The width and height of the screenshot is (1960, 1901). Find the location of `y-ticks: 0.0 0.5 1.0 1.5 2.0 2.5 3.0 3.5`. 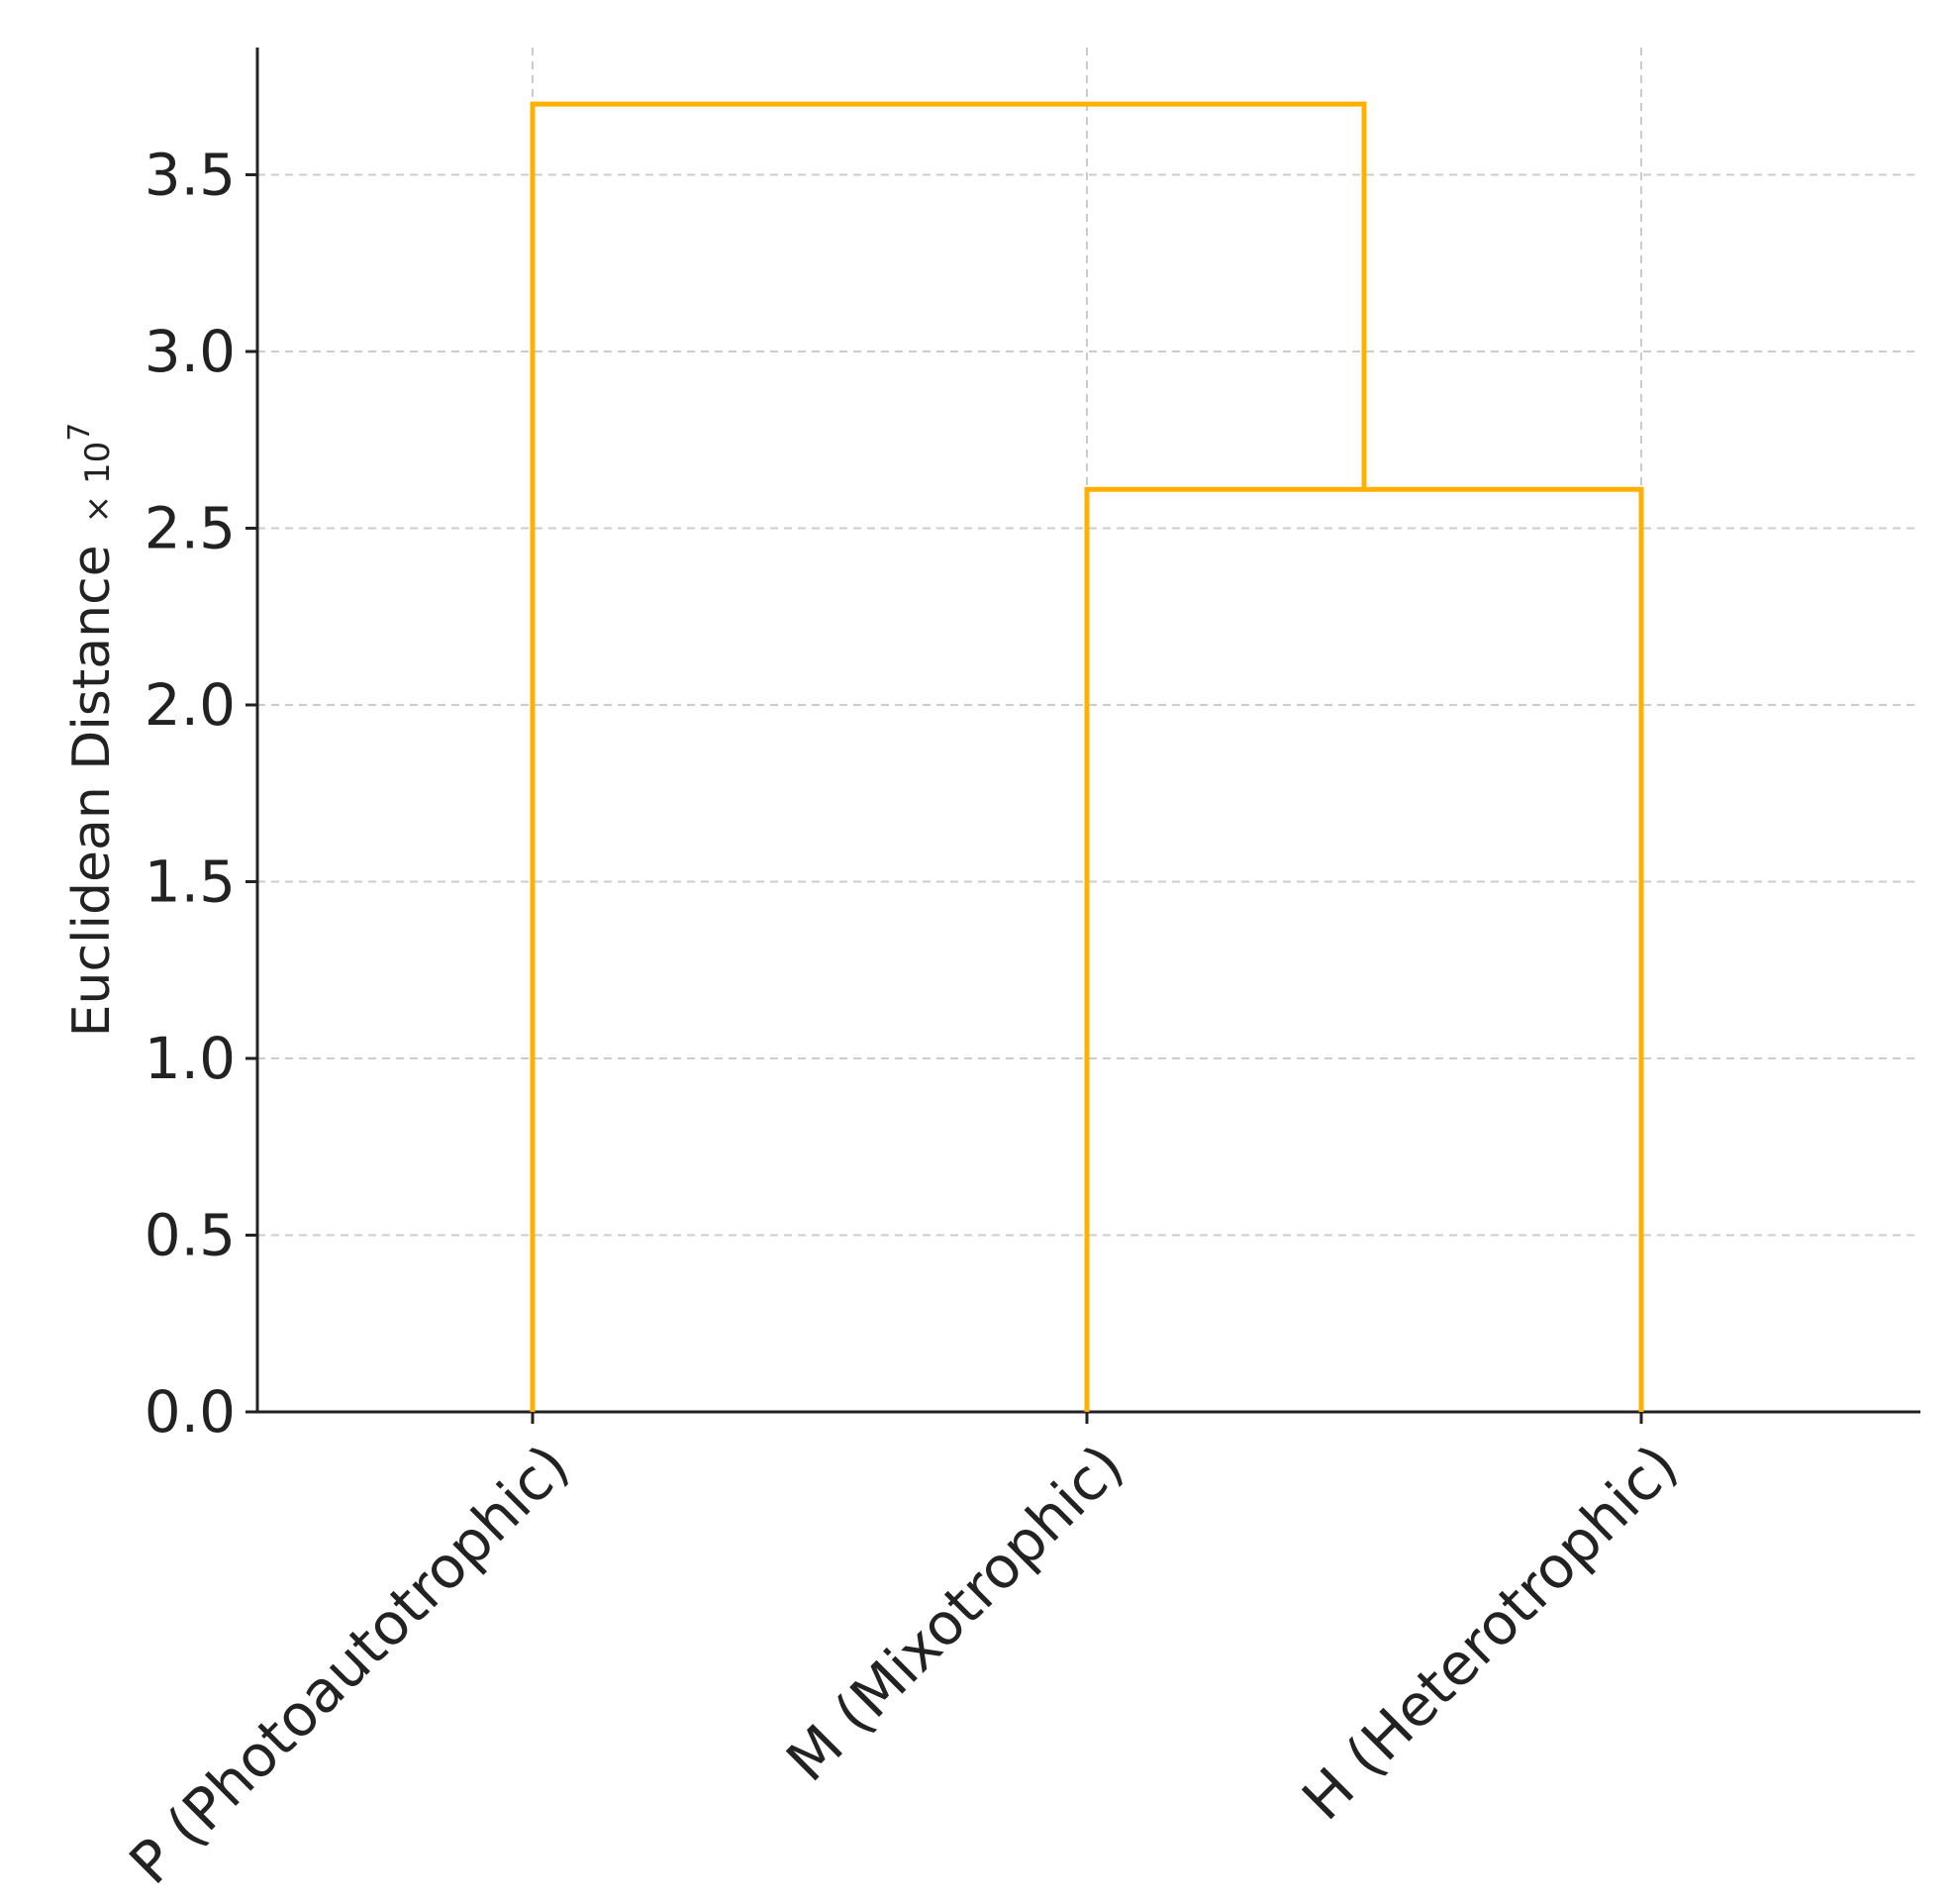

y-ticks: 0.0 0.5 1.0 1.5 2.0 2.5 3.0 3.5 is located at coordinates (201, 794).